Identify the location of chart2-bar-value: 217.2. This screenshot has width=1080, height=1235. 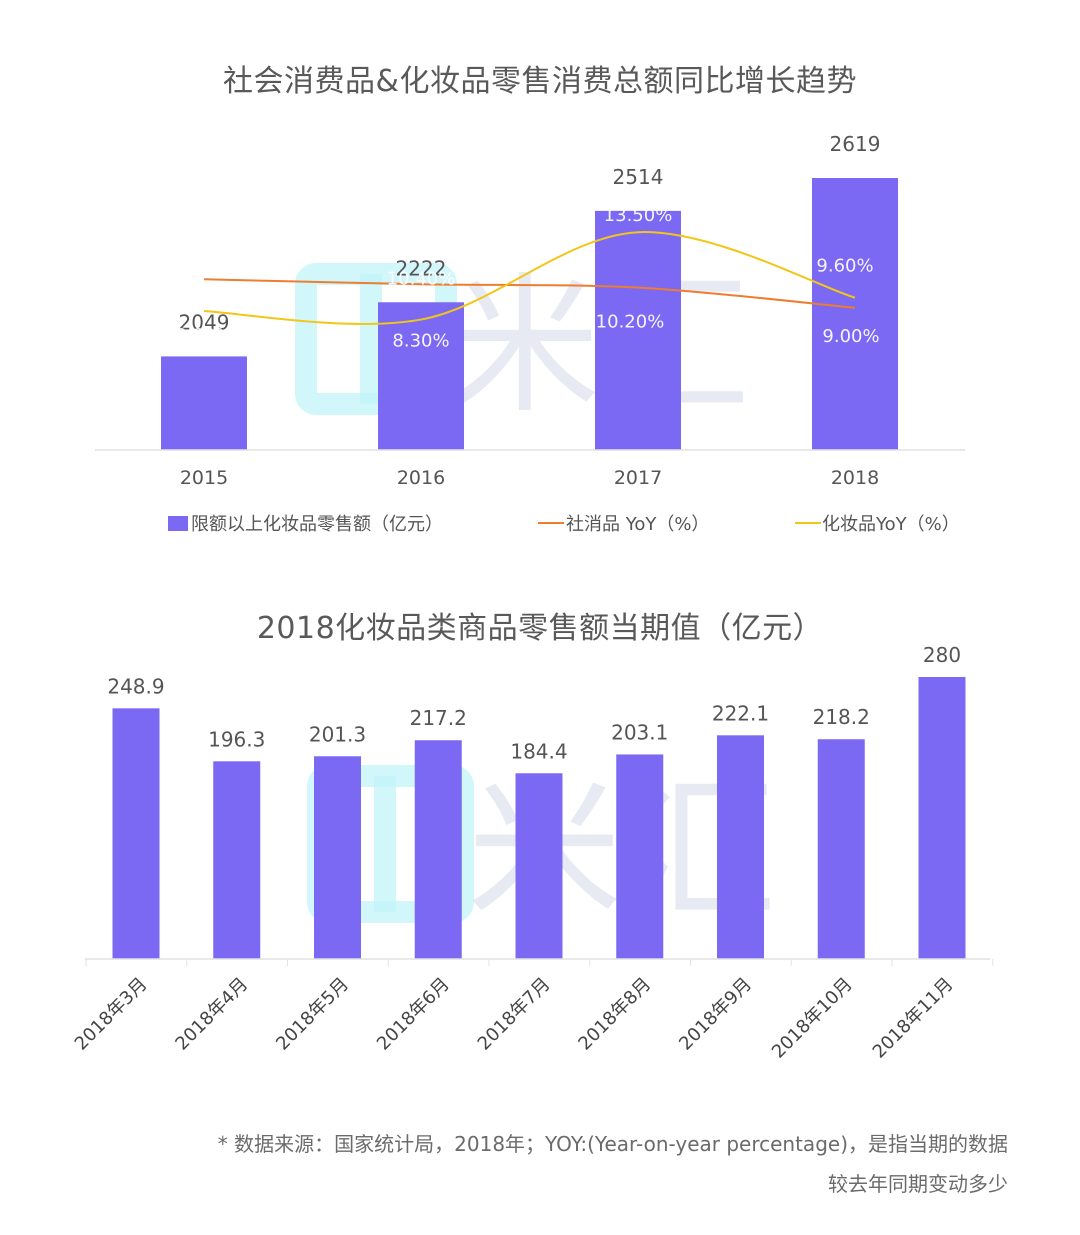
(438, 718).